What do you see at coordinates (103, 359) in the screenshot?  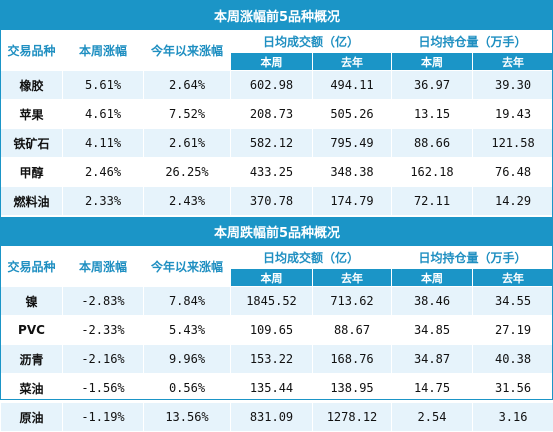 I see `cell-week-change: -2.16%` at bounding box center [103, 359].